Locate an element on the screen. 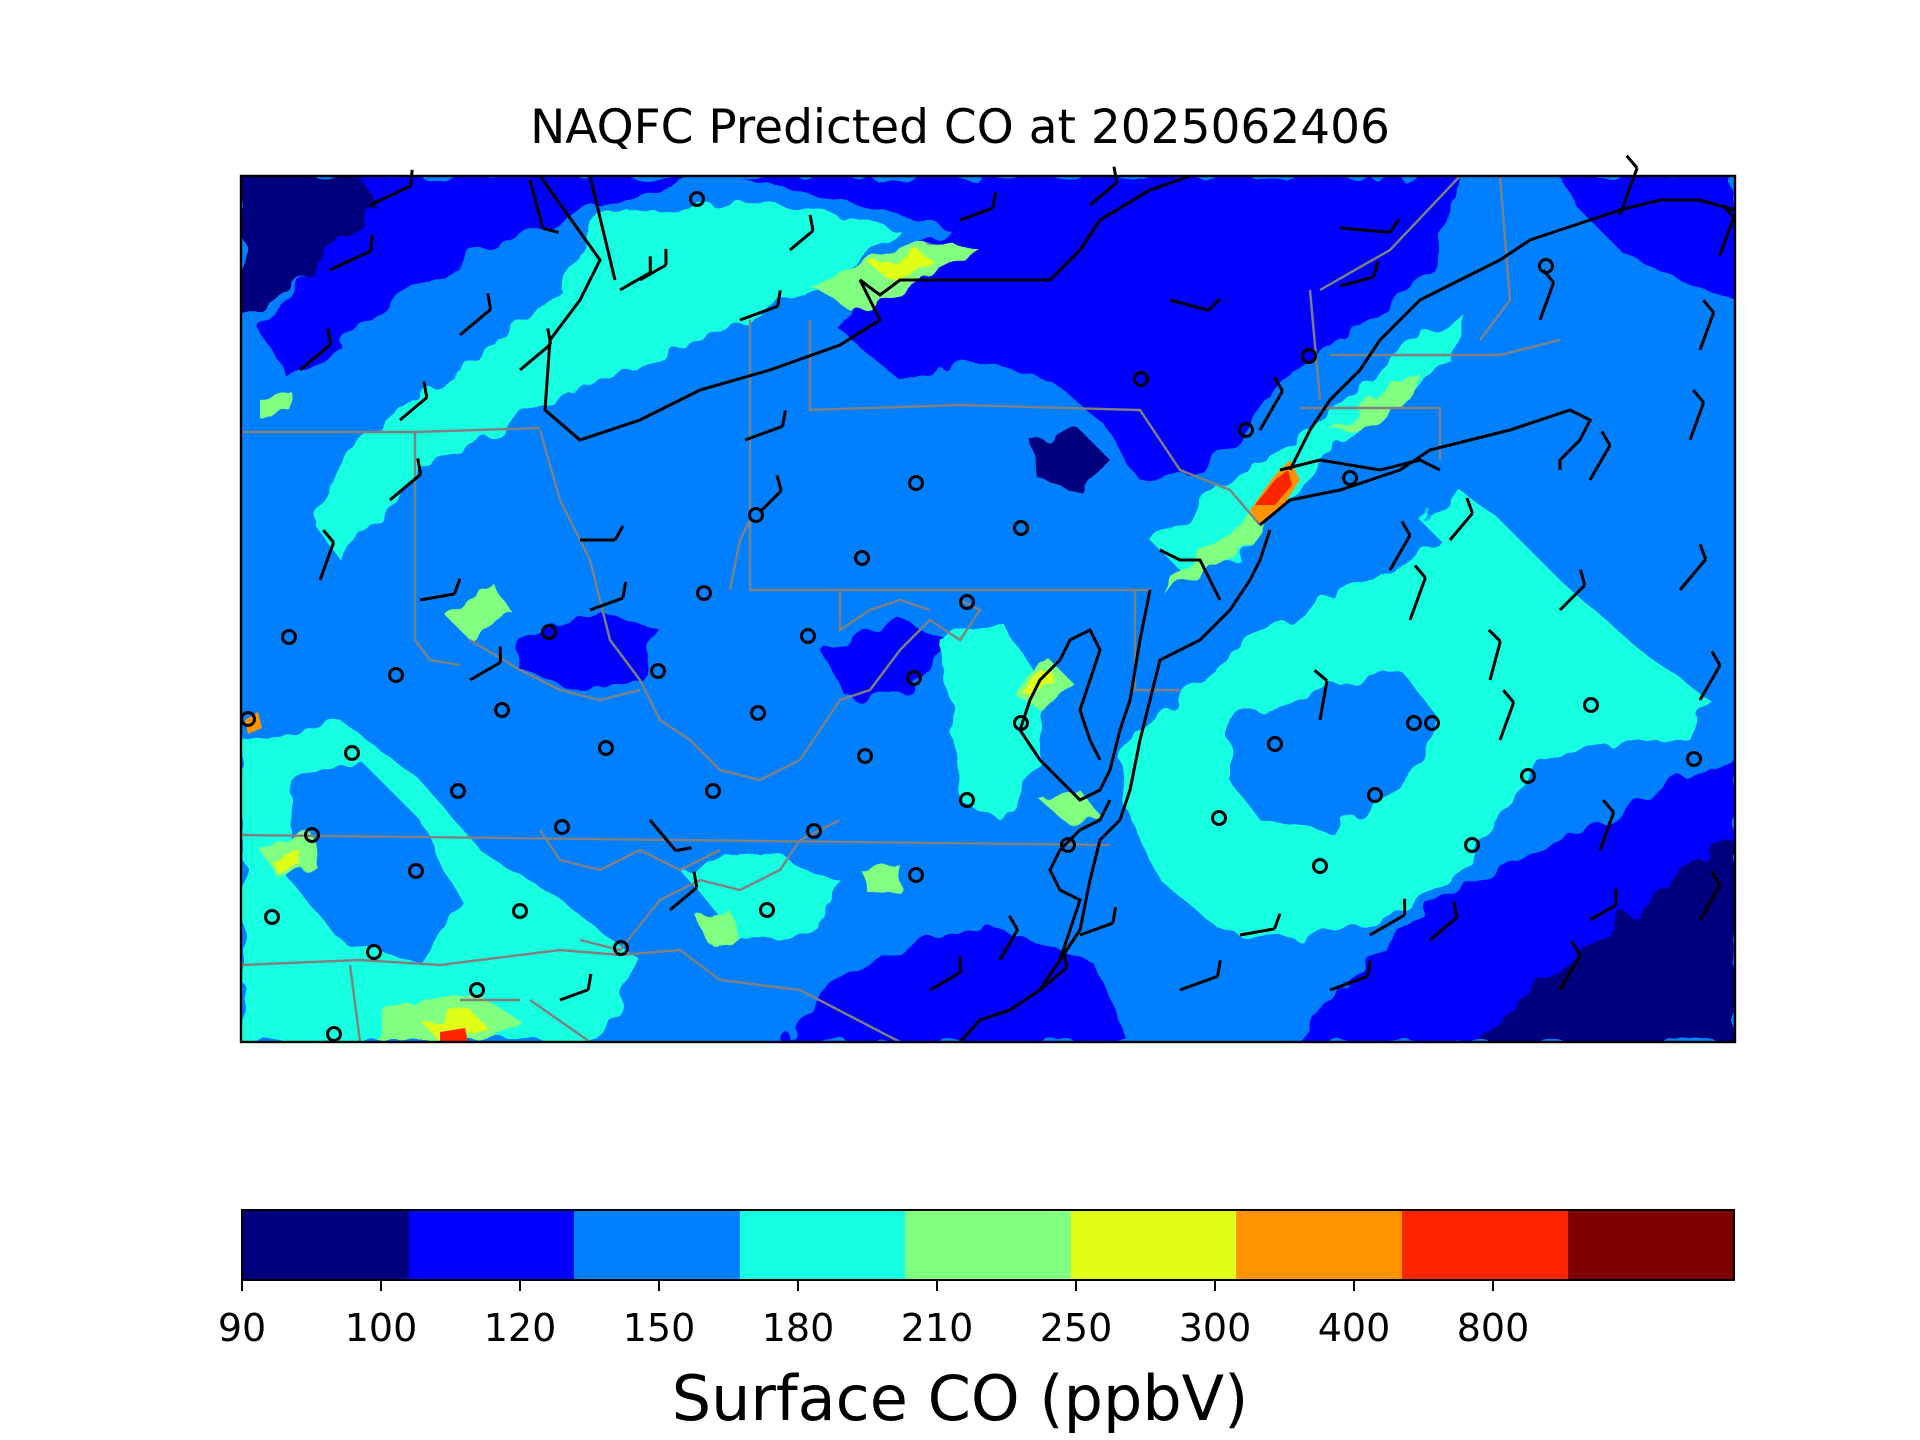 The height and width of the screenshot is (1440, 1920). field-blue-sw is located at coordinates (375, 860).